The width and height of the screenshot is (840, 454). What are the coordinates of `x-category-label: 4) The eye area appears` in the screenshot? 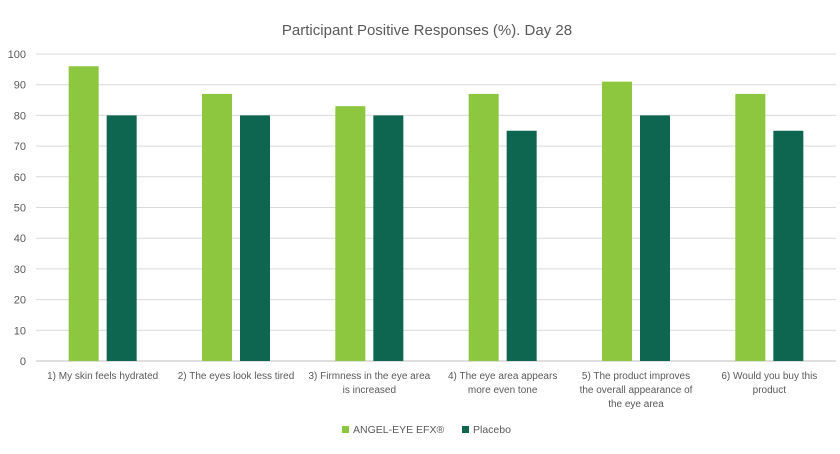 It's located at (502, 376).